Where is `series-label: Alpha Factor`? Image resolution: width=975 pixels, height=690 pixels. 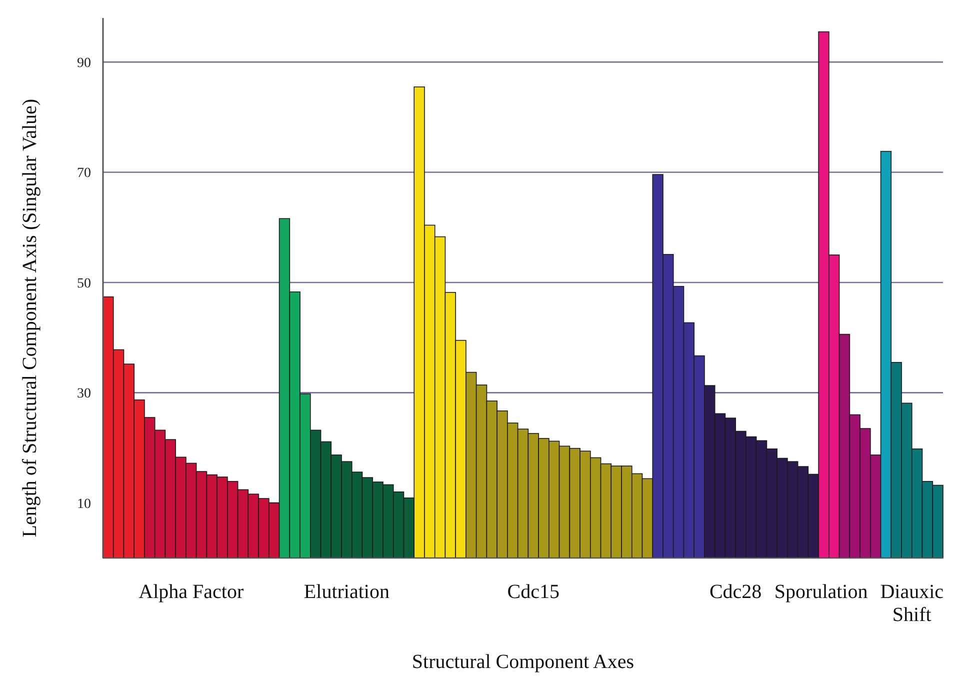
series-label: Alpha Factor is located at coordinates (191, 592).